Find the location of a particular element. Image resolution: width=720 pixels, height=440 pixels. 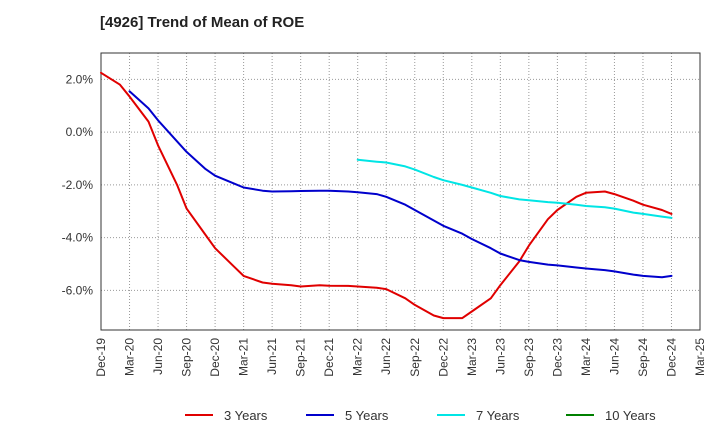

x-tick-label: Dec-21 is located at coordinates (329, 357).